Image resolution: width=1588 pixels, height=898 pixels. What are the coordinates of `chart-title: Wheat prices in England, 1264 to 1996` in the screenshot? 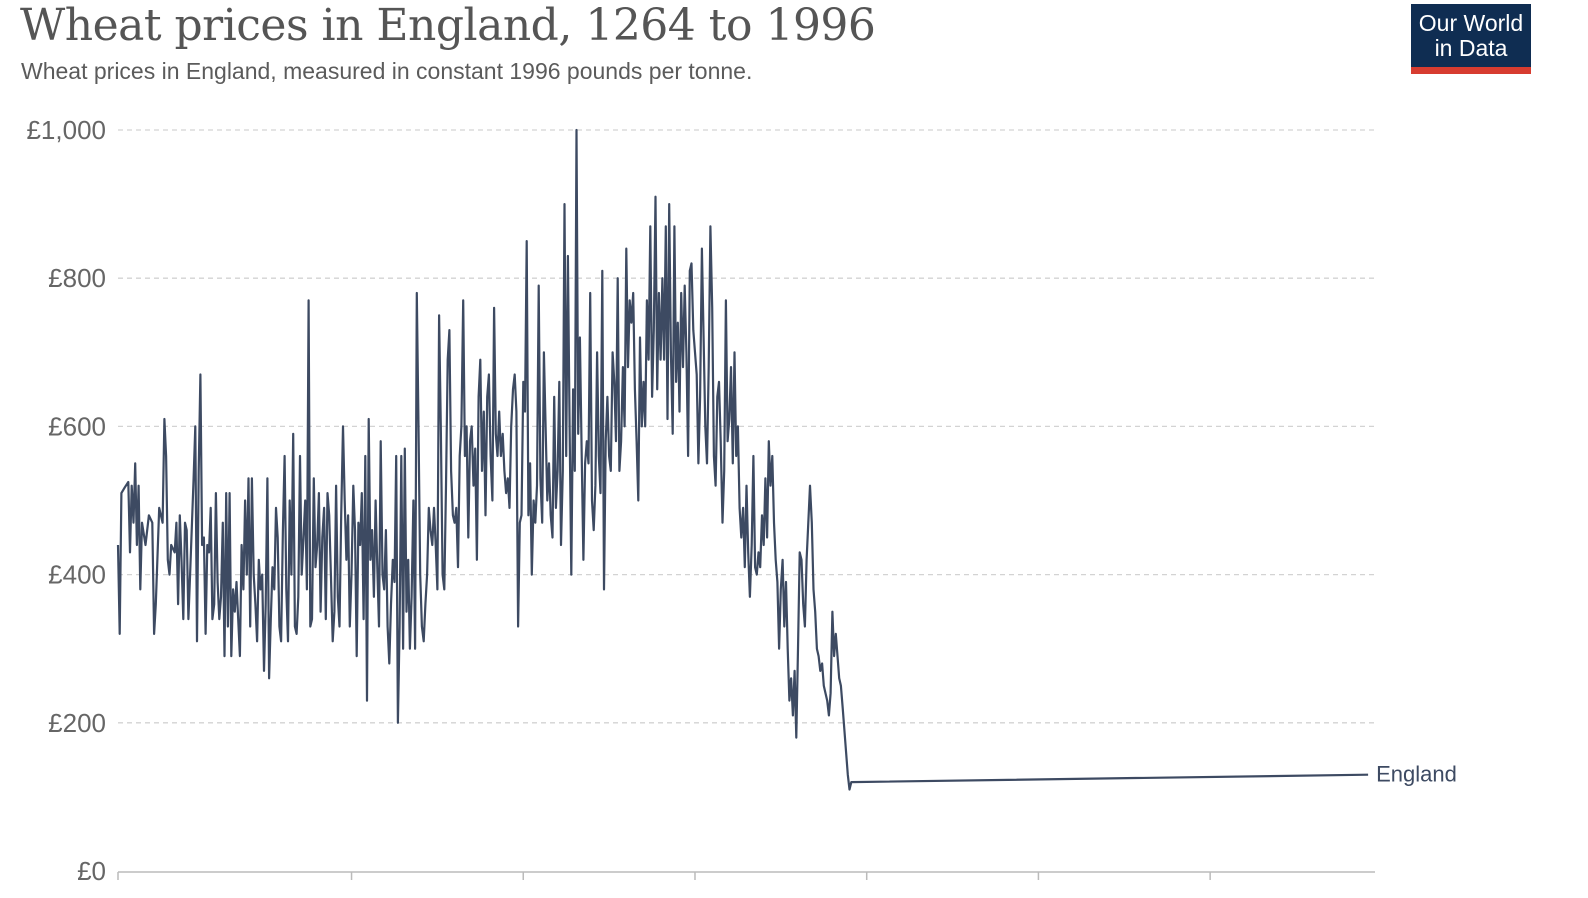 It's located at (448, 25).